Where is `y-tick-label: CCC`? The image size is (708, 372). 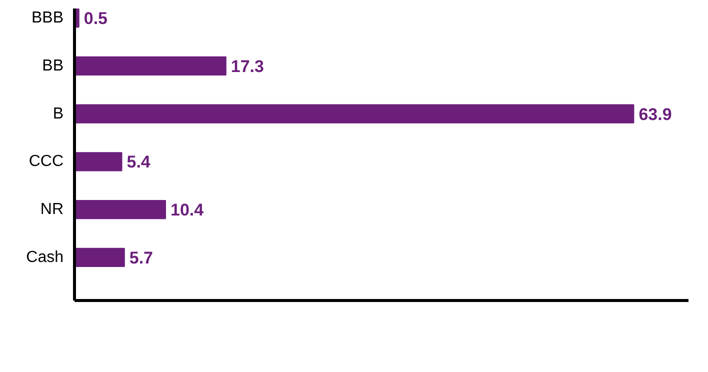
y-tick-label: CCC is located at coordinates (46, 161).